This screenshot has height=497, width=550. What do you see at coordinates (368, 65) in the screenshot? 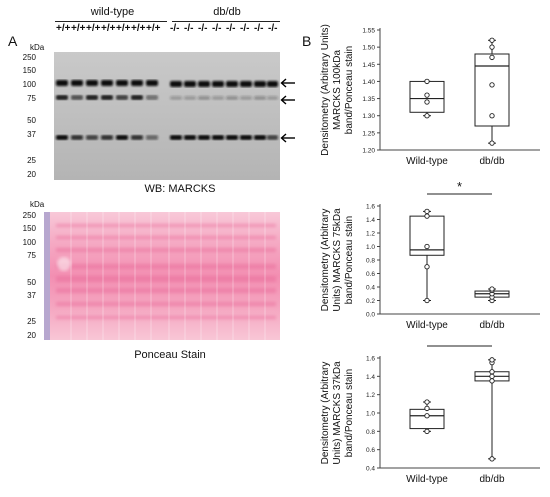
I see `y-tick-label: 1.45` at bounding box center [368, 65].